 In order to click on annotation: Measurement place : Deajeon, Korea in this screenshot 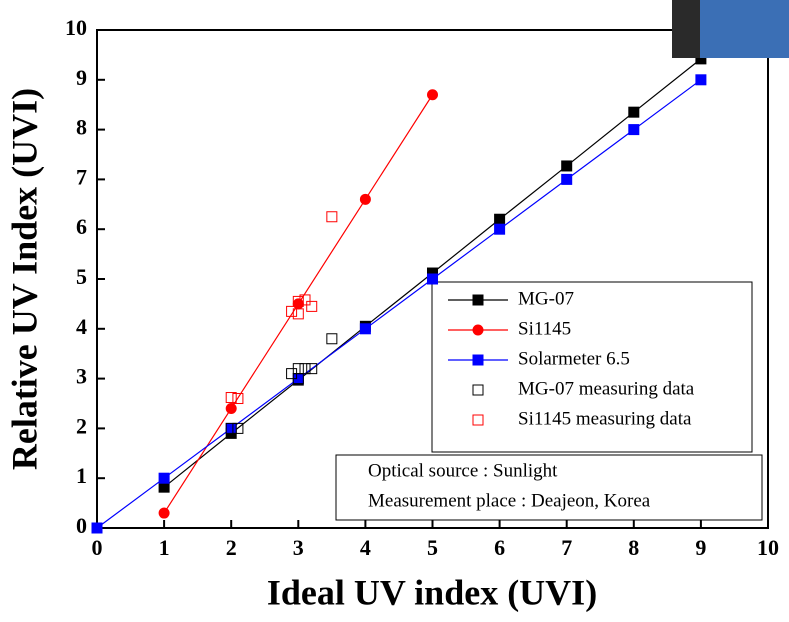, I will do `click(509, 500)`.